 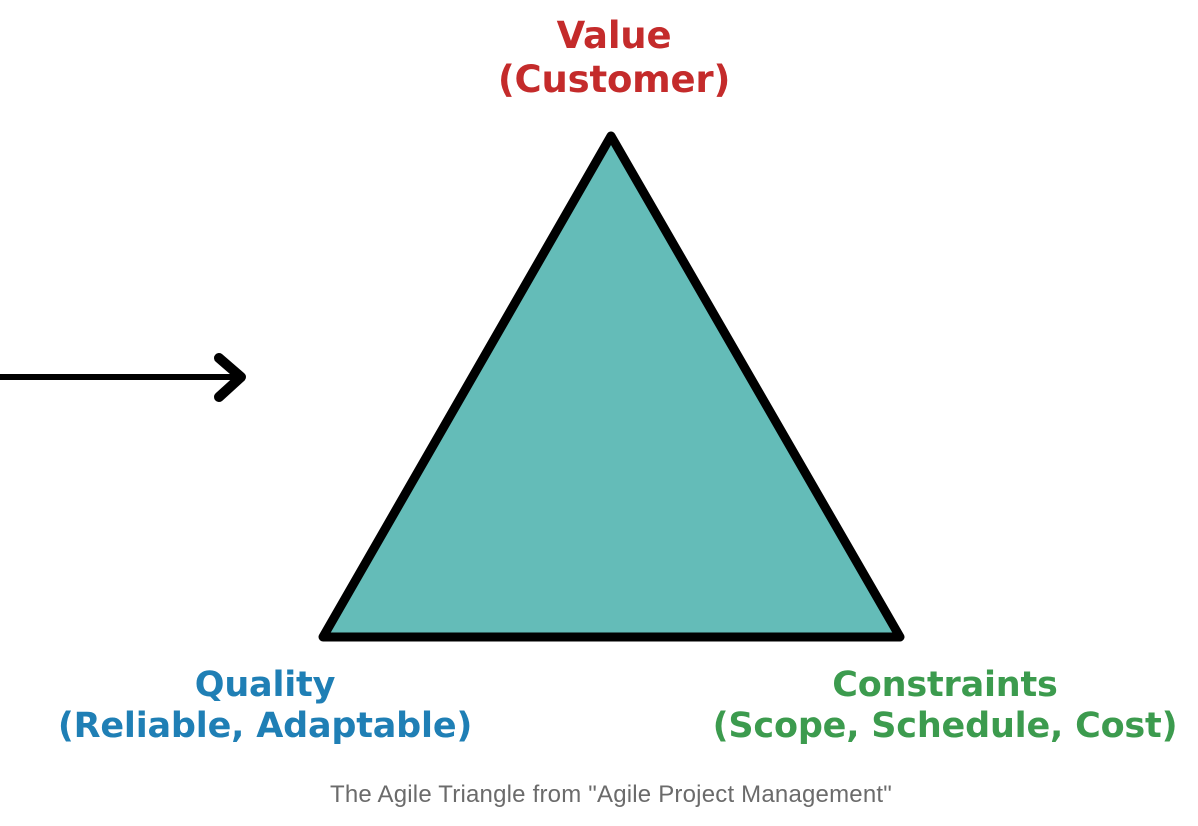 What do you see at coordinates (230, 377) in the screenshot?
I see `arrow-head-icon` at bounding box center [230, 377].